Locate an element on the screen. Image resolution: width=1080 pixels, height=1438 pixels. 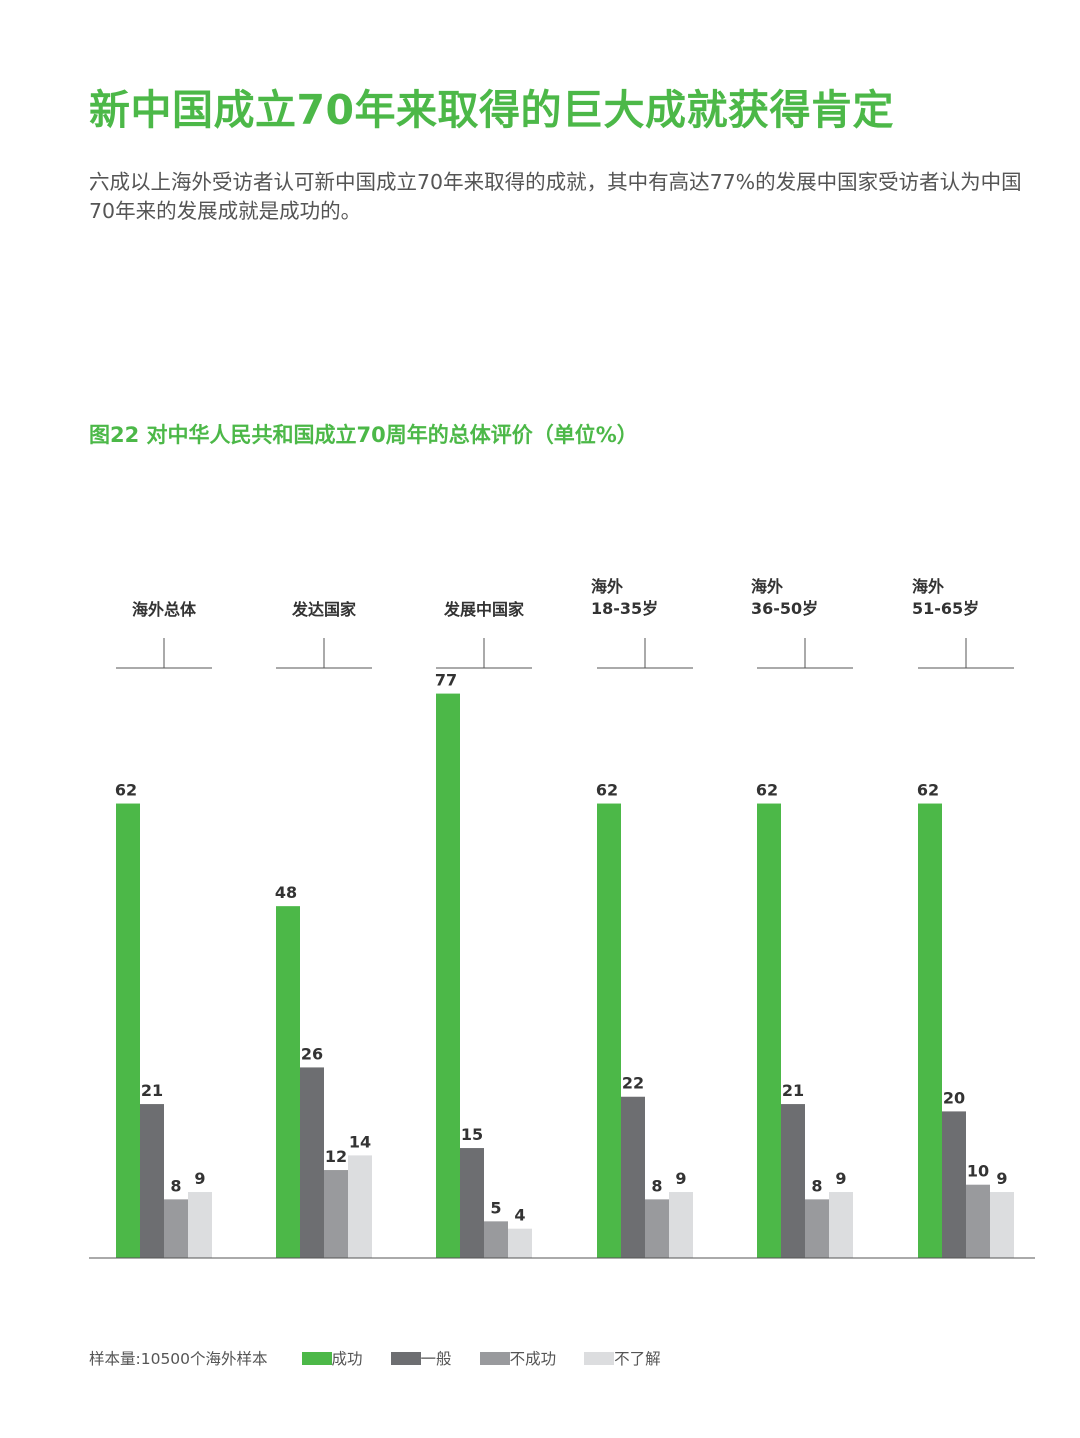
data-label: 12 is located at coordinates (336, 1156).